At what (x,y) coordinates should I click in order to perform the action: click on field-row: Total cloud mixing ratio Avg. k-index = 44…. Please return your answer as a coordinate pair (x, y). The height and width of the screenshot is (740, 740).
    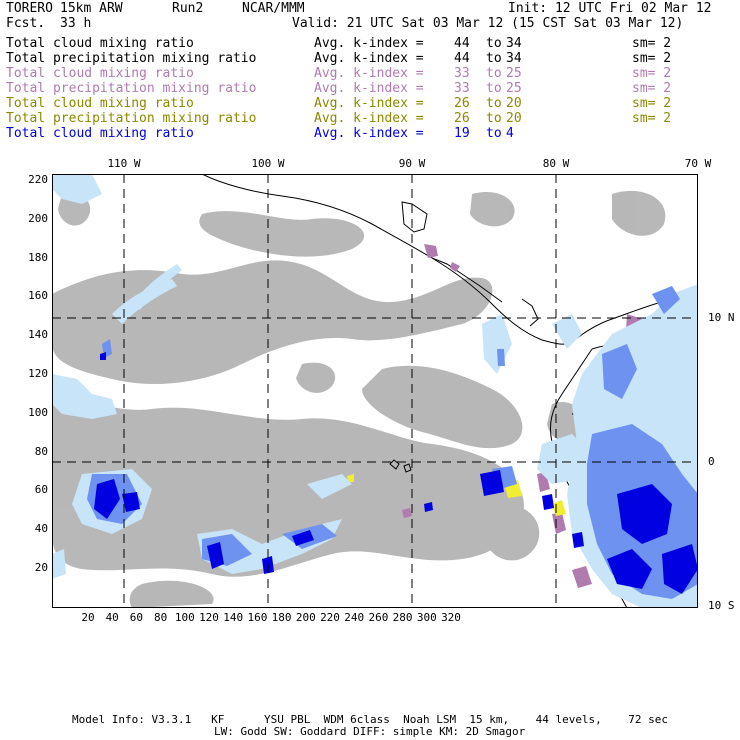
    Looking at the image, I should click on (356, 43).